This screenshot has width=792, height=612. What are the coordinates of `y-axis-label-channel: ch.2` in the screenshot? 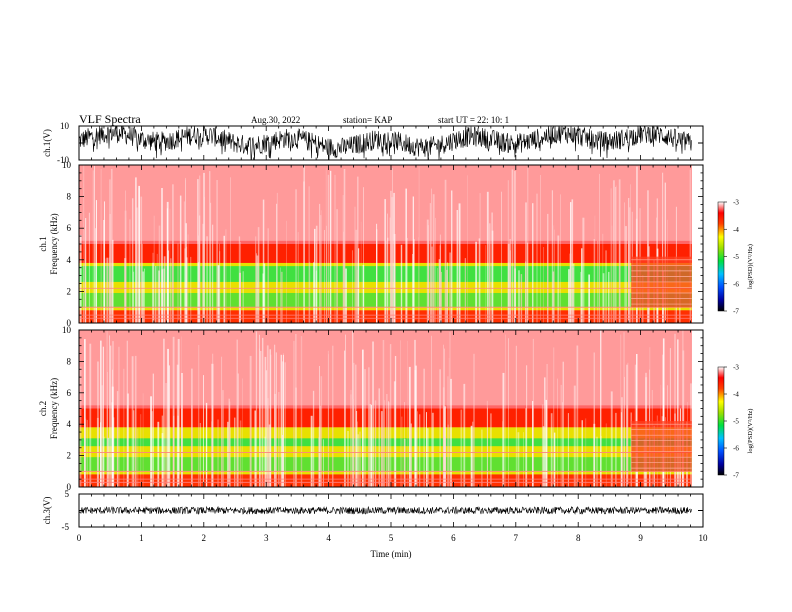 It's located at (43, 408).